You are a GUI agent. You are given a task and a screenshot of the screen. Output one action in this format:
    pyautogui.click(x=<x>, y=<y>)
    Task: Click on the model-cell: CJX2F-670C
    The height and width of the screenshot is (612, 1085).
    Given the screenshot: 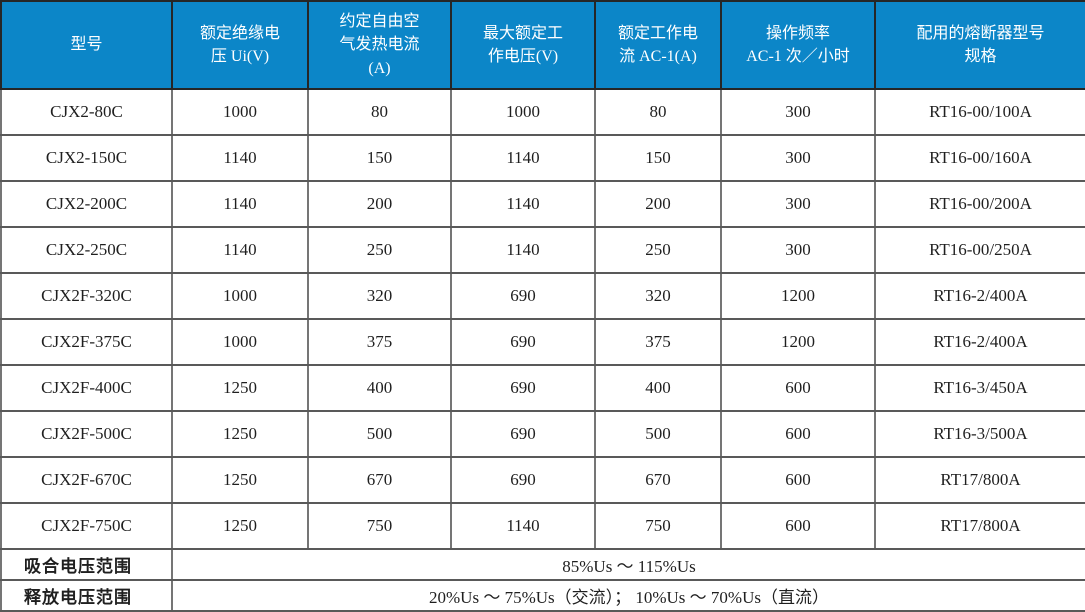 What is the action you would take?
    pyautogui.click(x=86, y=480)
    